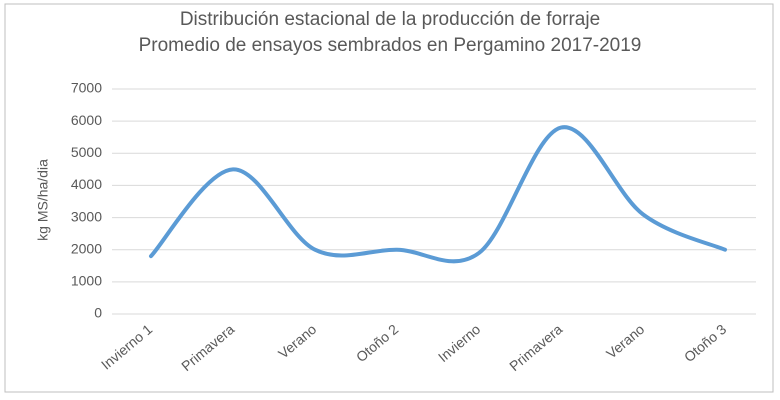 The image size is (780, 400). What do you see at coordinates (86, 184) in the screenshot?
I see `y-tick-label: 4000` at bounding box center [86, 184].